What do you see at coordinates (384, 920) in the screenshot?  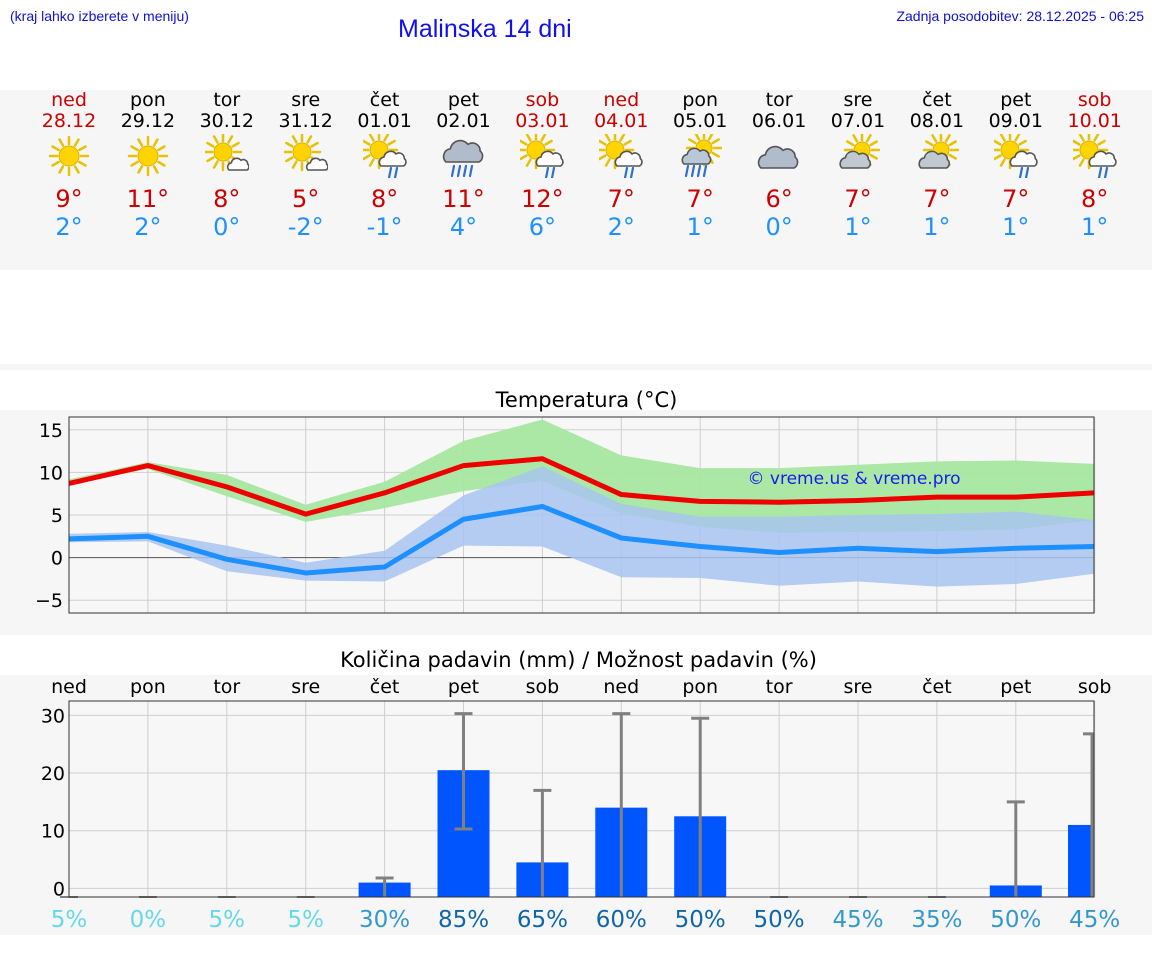 I see `precip-probability: 30%` at bounding box center [384, 920].